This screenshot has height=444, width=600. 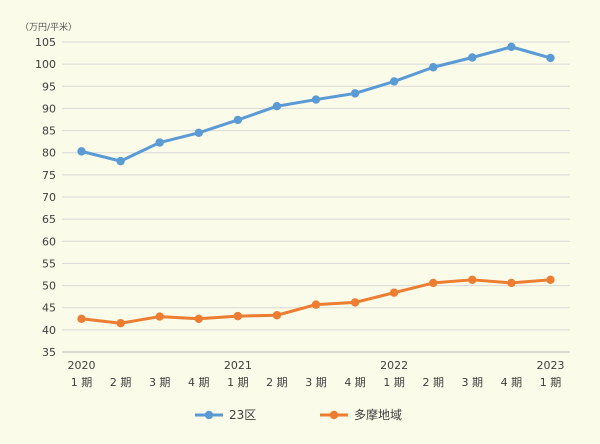 What do you see at coordinates (45, 64) in the screenshot?
I see `y-tick-label: 100` at bounding box center [45, 64].